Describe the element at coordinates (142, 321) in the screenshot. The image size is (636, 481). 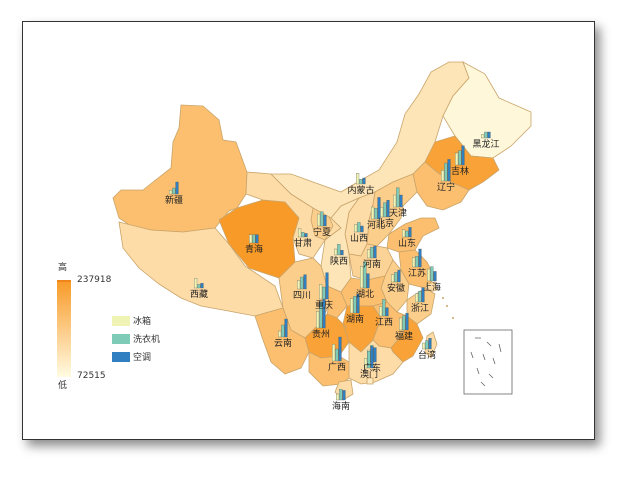
I see `legend-label-fridge: 冰箱` at that location.